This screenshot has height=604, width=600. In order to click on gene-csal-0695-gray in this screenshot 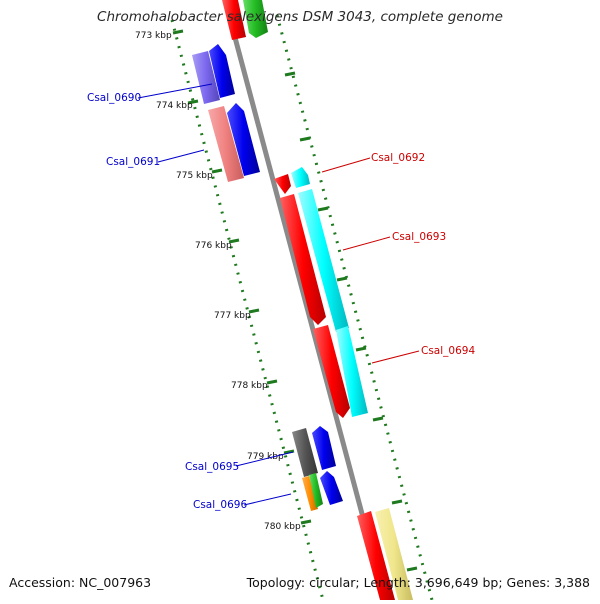, I will do `click(305, 452)`.